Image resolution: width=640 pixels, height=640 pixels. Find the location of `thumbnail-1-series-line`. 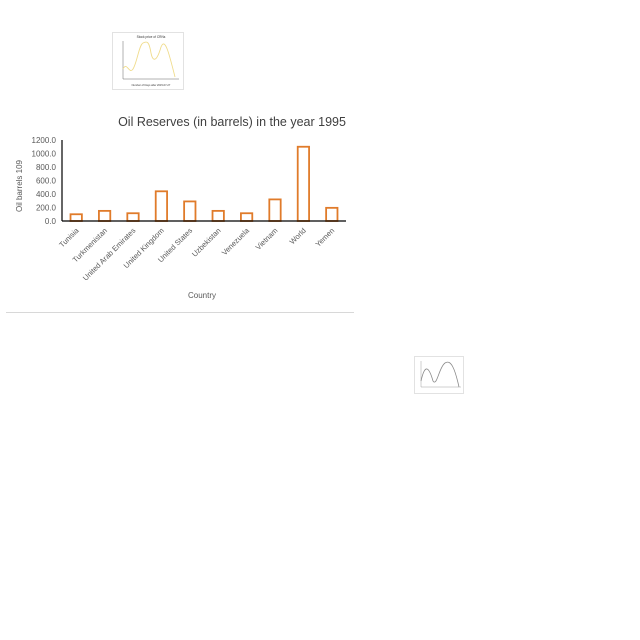

thumbnail-1-series-line is located at coordinates (149, 59).